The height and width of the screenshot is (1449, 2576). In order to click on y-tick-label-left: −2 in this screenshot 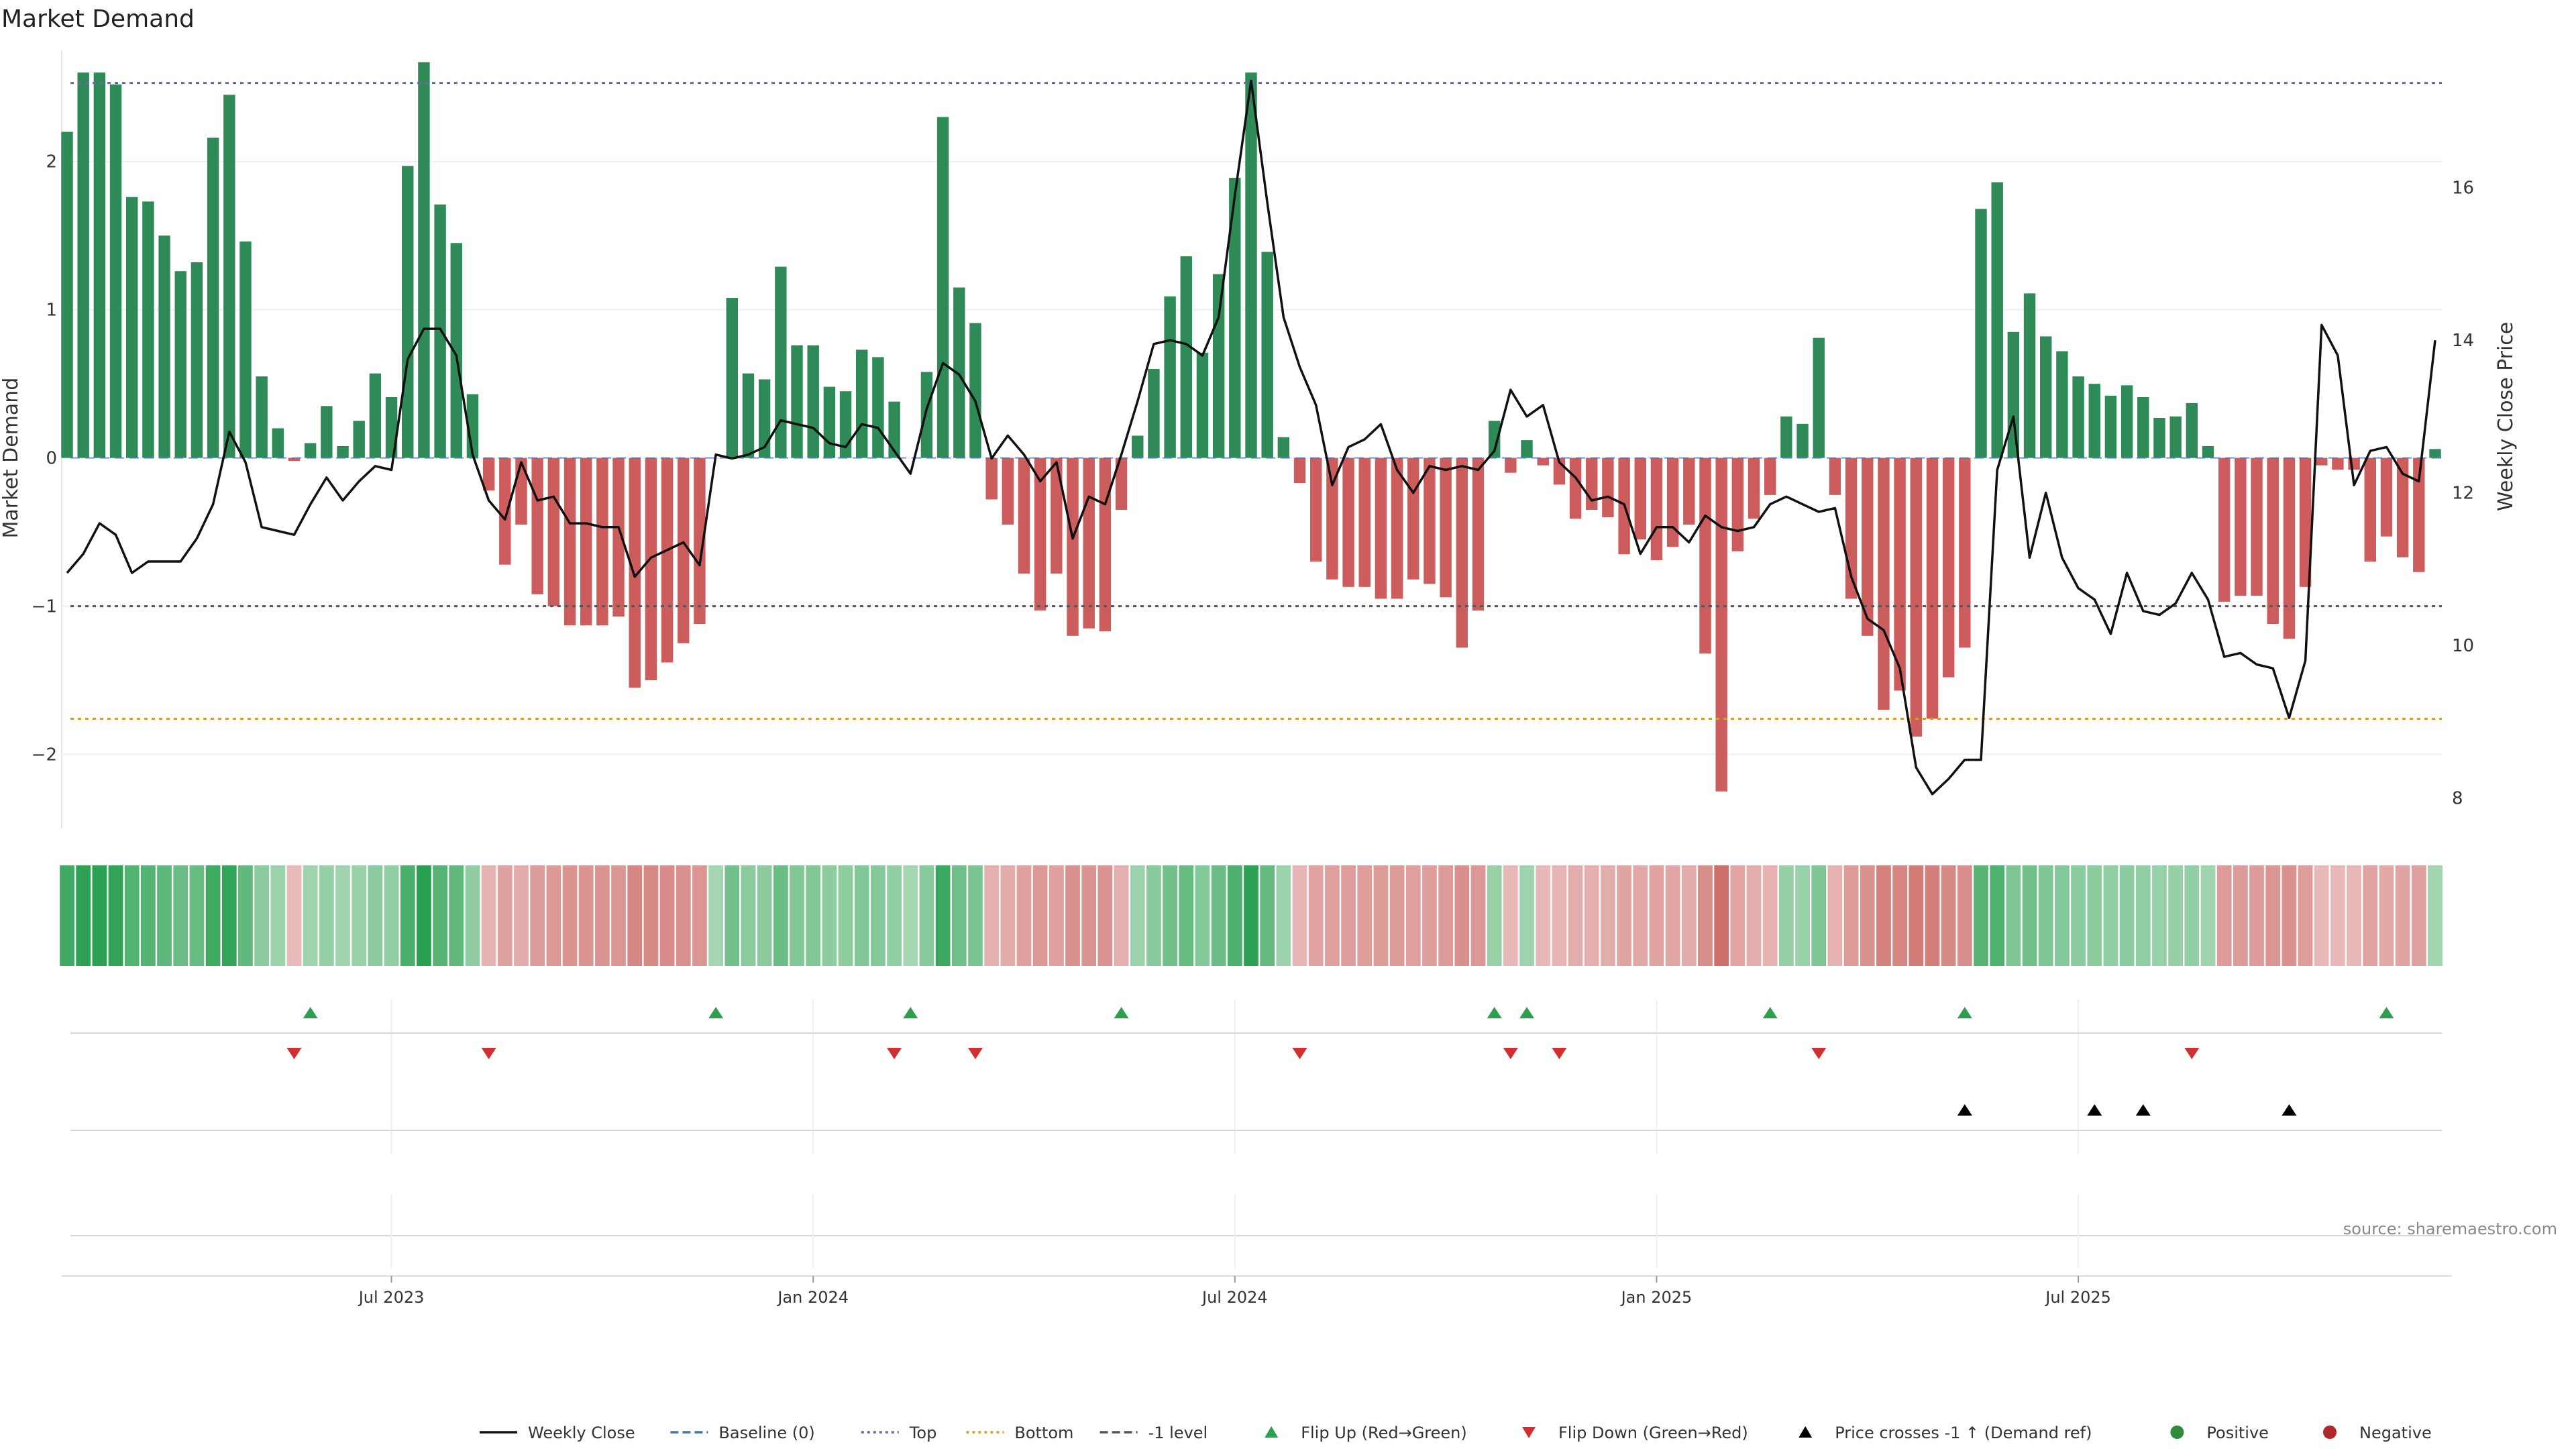, I will do `click(44, 755)`.